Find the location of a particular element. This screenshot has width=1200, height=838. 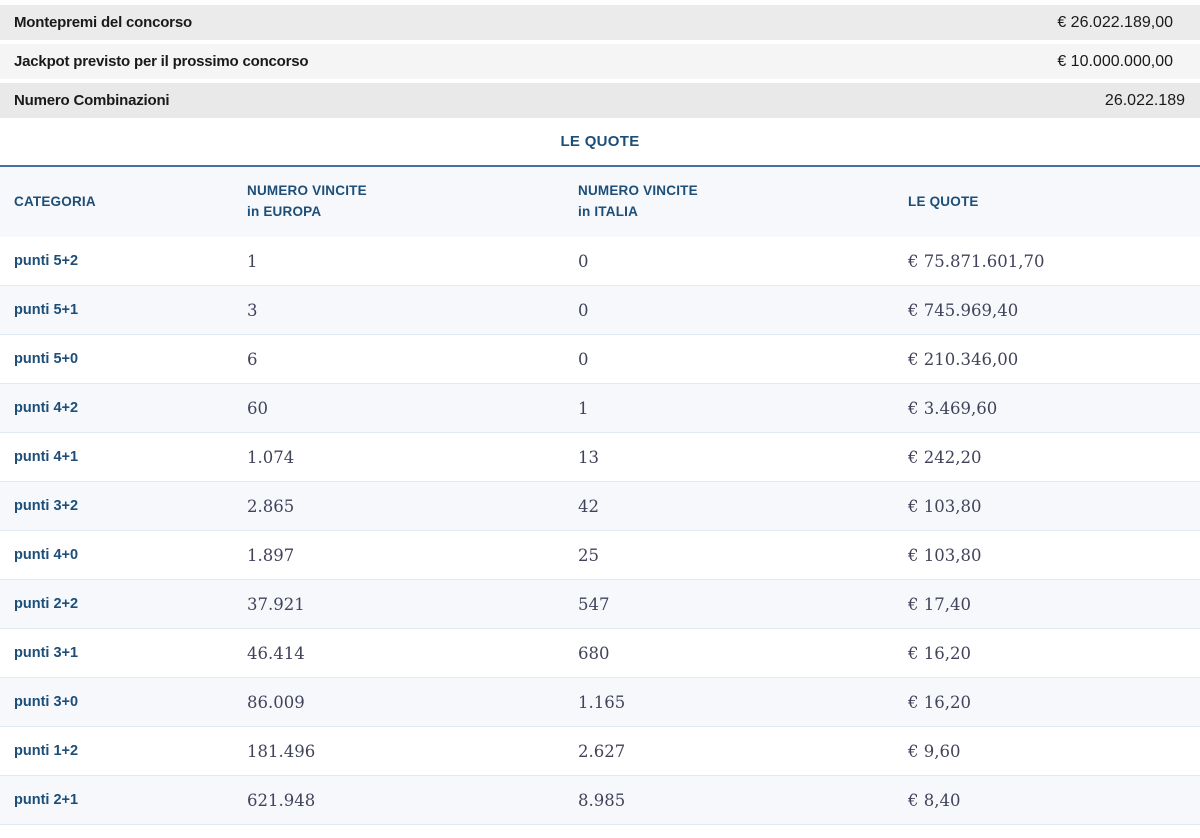

categoria-cell: punti 3+2 is located at coordinates (46, 506).